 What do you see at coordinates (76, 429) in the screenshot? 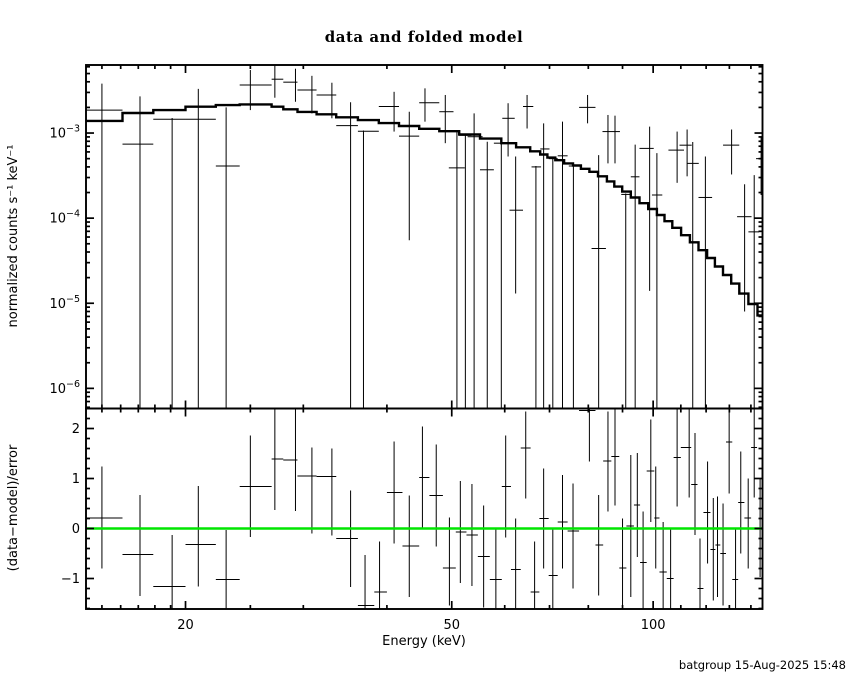
I see `y-tick-label: 2` at bounding box center [76, 429].